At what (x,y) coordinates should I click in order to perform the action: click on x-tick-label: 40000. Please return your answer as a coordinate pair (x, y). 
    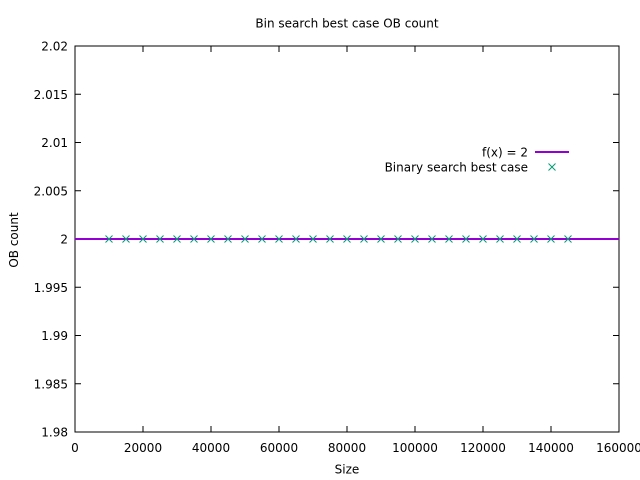
    Looking at the image, I should click on (211, 448).